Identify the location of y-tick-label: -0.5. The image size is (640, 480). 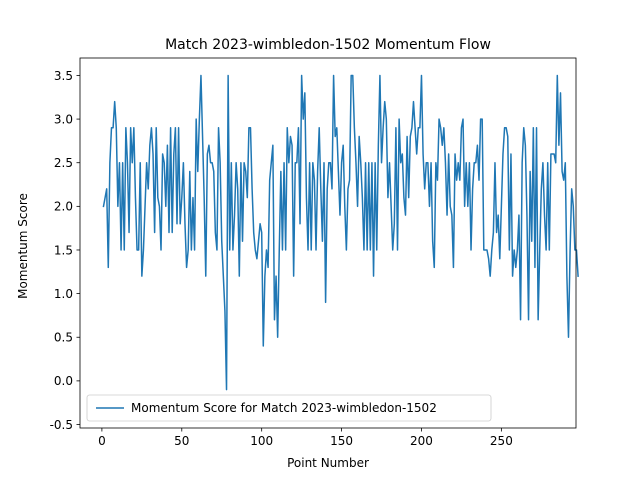
(61, 425).